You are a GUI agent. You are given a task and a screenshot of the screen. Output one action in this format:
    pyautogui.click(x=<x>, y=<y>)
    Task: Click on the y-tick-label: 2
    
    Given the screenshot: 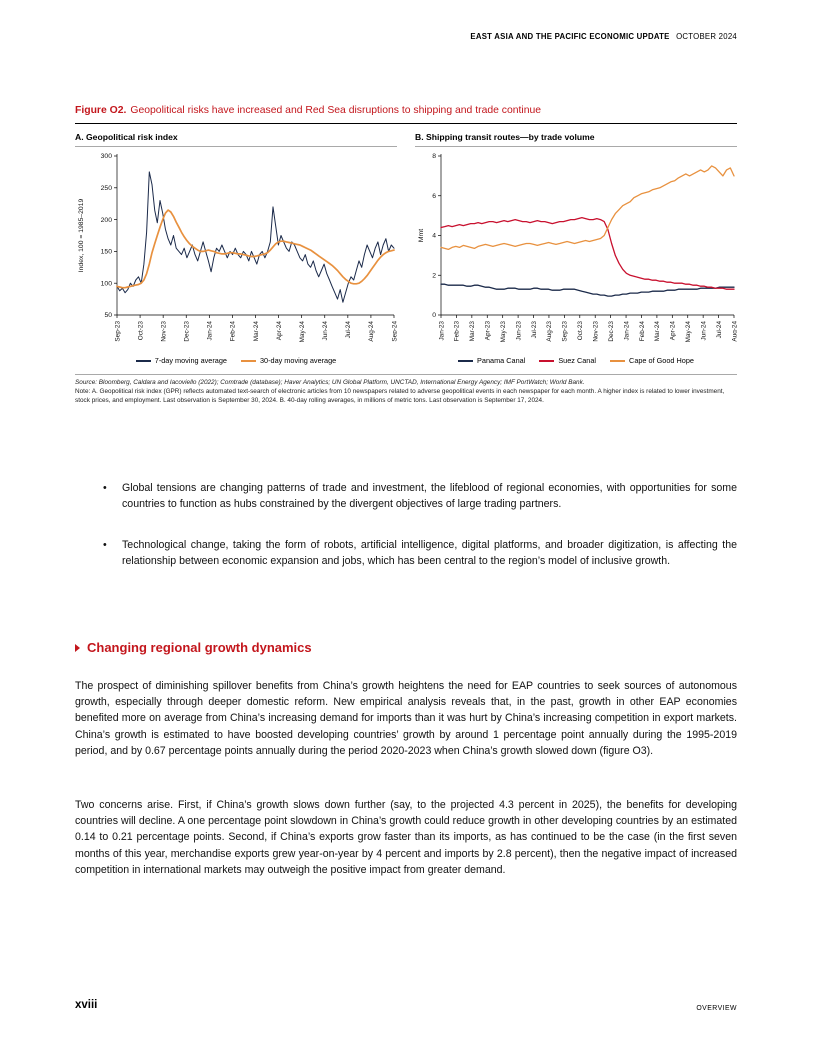 What is the action you would take?
    pyautogui.click(x=434, y=275)
    